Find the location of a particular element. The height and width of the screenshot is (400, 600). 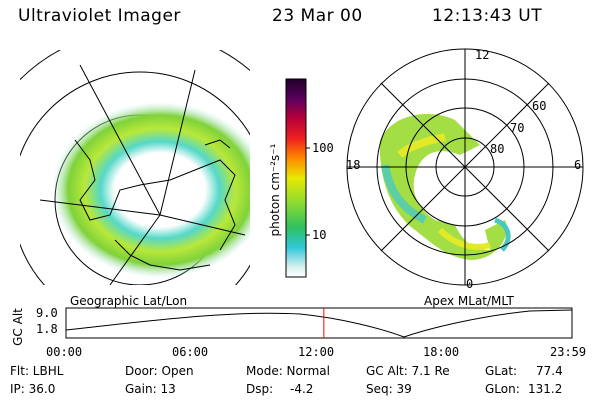

altitude-plot-frame is located at coordinates (319, 323).